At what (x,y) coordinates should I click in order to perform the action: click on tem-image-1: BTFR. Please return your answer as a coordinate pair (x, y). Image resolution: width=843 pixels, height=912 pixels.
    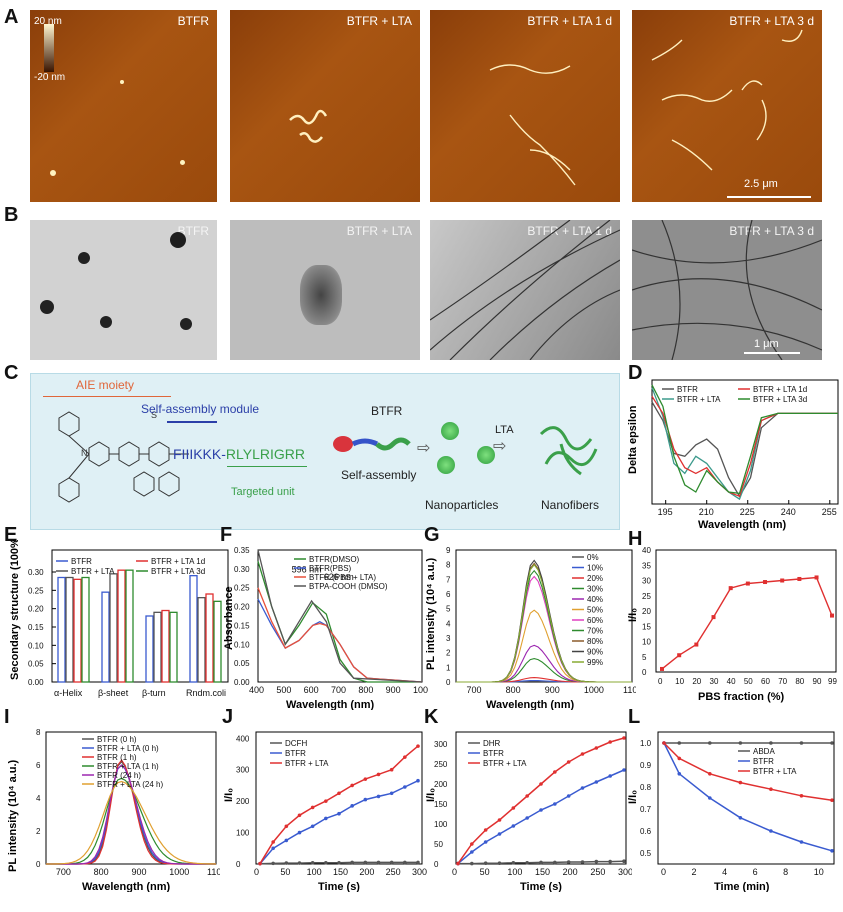
    Looking at the image, I should click on (123, 290).